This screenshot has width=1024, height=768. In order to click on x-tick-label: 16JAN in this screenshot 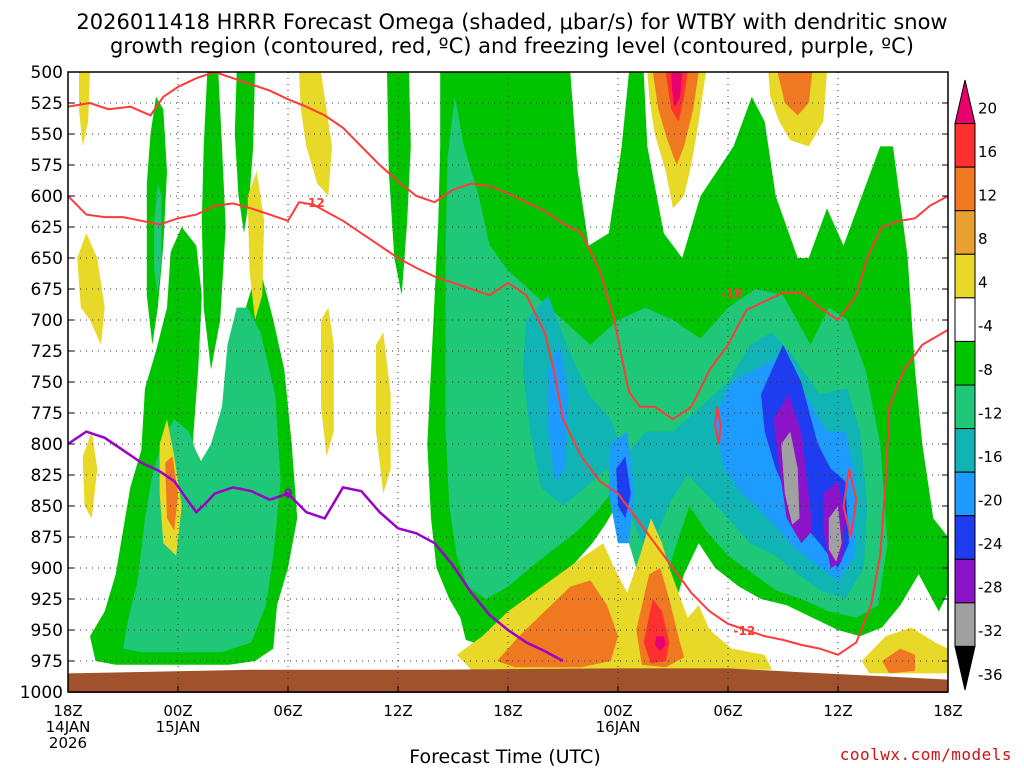, I will do `click(618, 727)`.